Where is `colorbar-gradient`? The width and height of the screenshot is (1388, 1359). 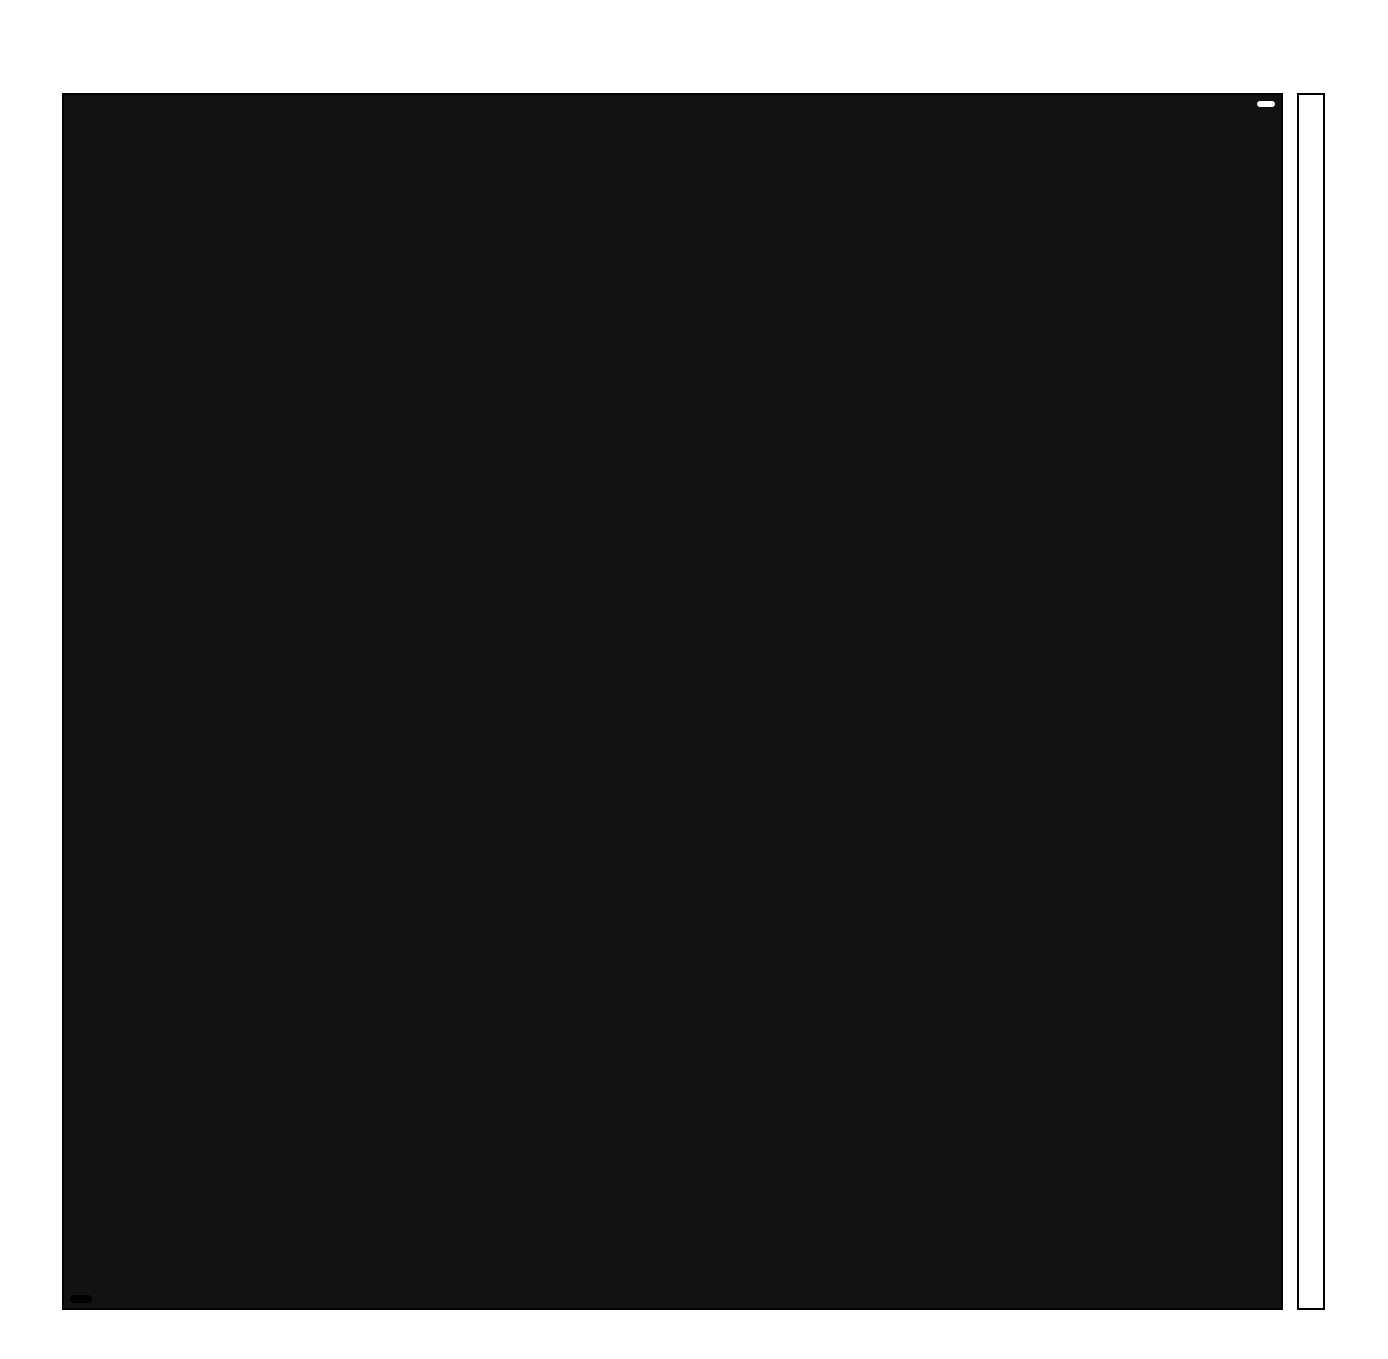
colorbar-gradient is located at coordinates (1311, 701).